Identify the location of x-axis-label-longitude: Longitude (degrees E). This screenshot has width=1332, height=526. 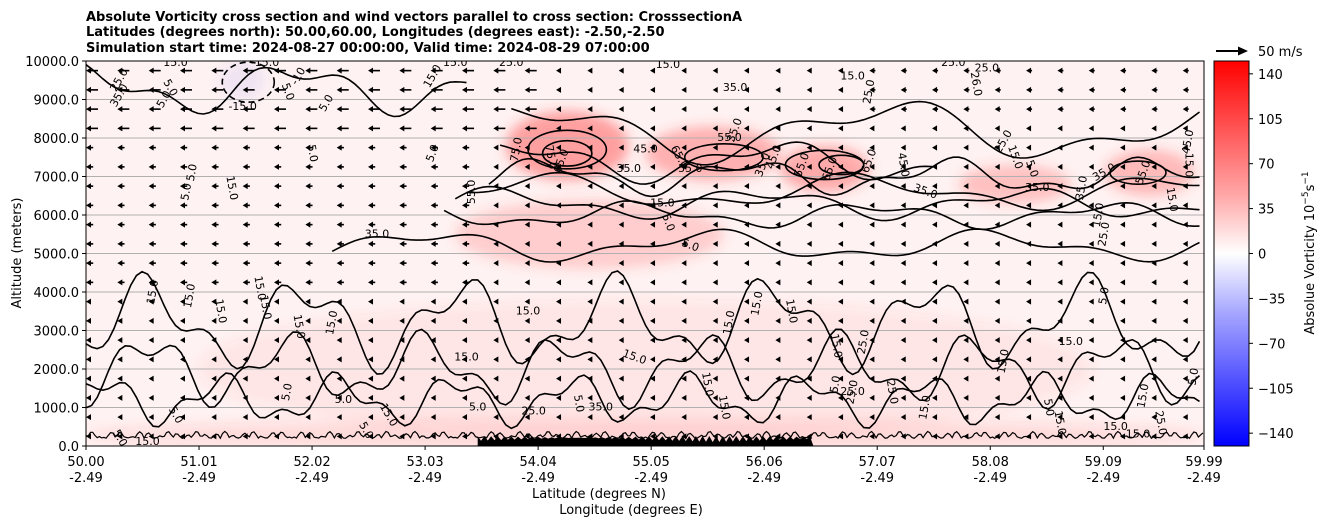
(631, 510).